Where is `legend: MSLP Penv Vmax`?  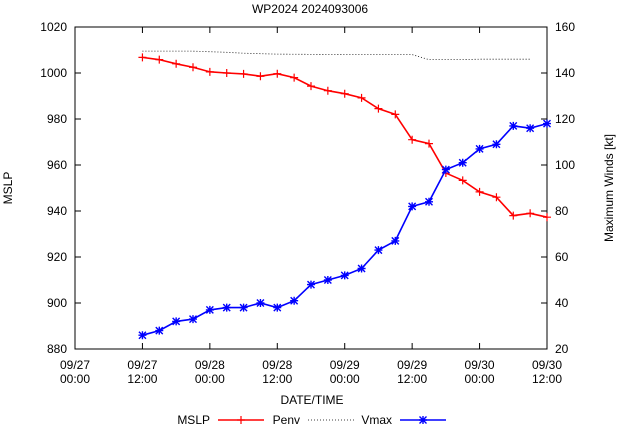 legend: MSLP Penv Vmax is located at coordinates (311, 420).